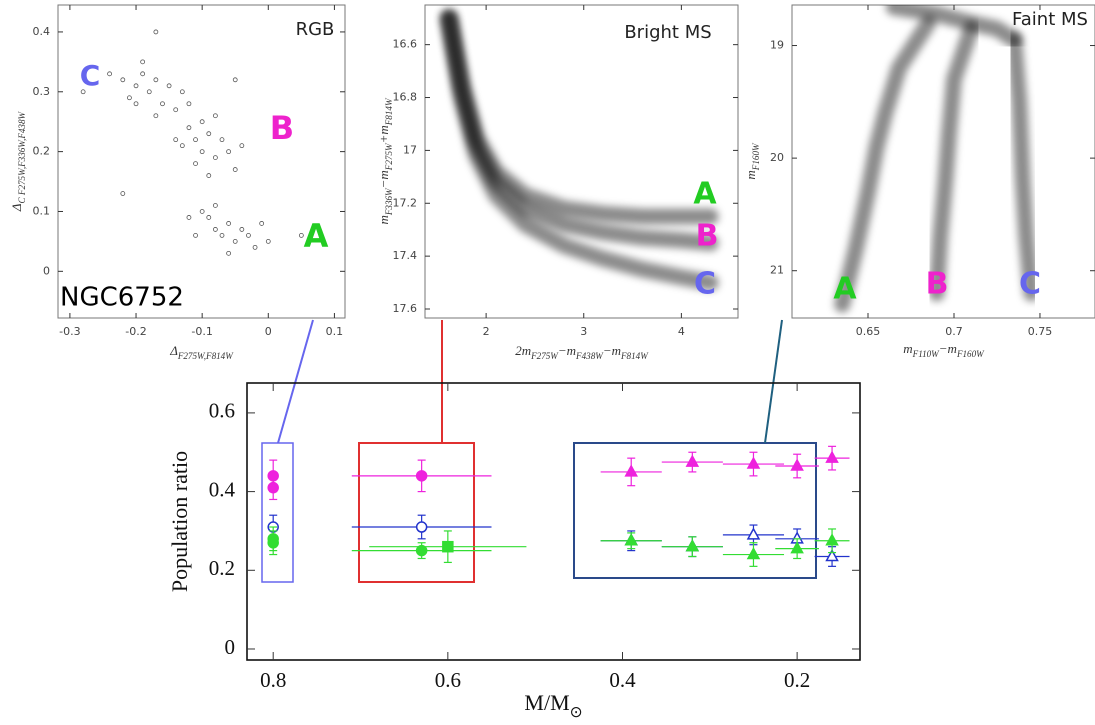 The height and width of the screenshot is (725, 1095). Describe the element at coordinates (22, 156) in the screenshot. I see `axis-label-subscript: C F275W,F336W,F438W` at that location.